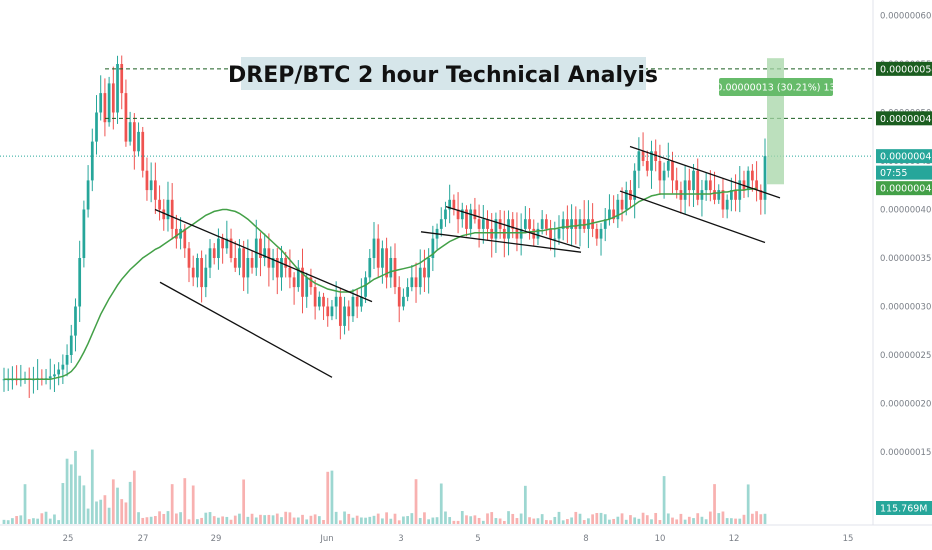 Image resolution: width=932 pixels, height=550 pixels. I want to click on x-tick-label: 12, so click(734, 539).